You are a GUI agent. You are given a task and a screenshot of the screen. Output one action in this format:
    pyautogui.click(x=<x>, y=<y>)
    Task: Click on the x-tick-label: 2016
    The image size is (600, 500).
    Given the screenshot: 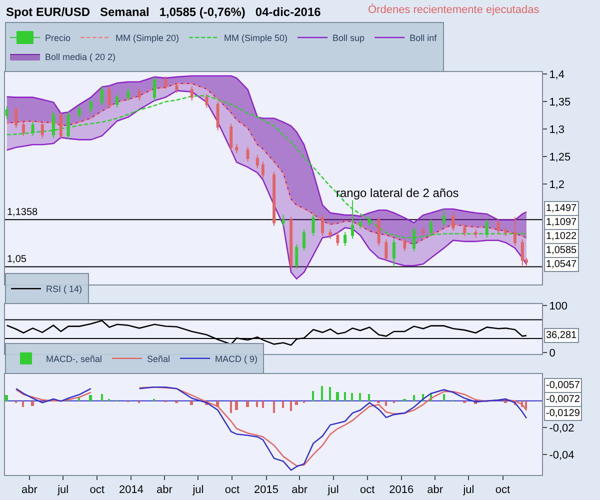 What is the action you would take?
    pyautogui.click(x=401, y=490)
    